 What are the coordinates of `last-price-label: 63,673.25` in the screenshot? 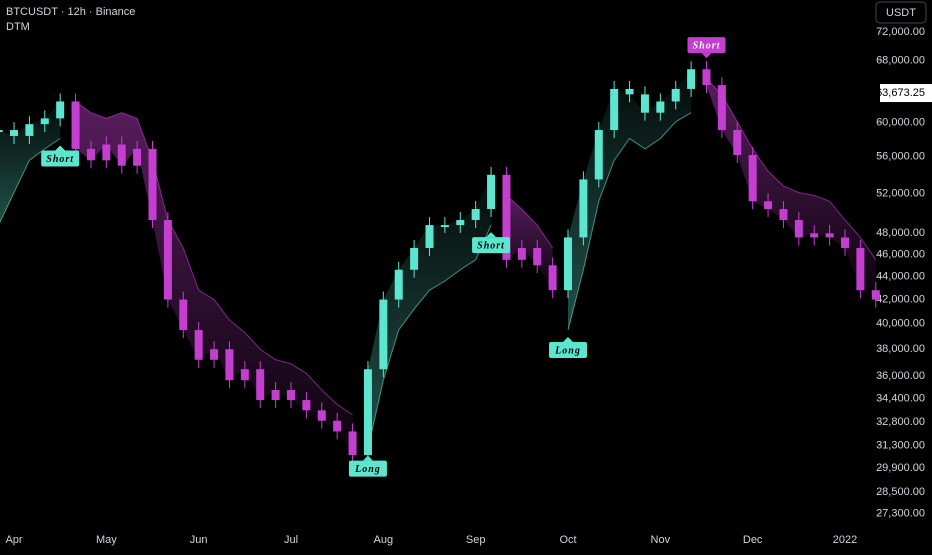 It's located at (900, 93).